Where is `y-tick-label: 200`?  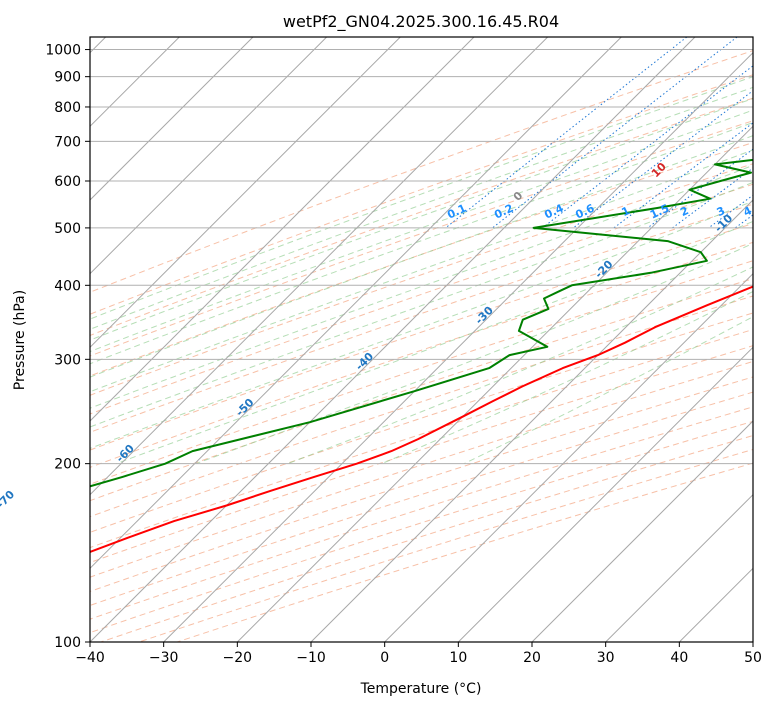 y-tick-label: 200 is located at coordinates (67, 465).